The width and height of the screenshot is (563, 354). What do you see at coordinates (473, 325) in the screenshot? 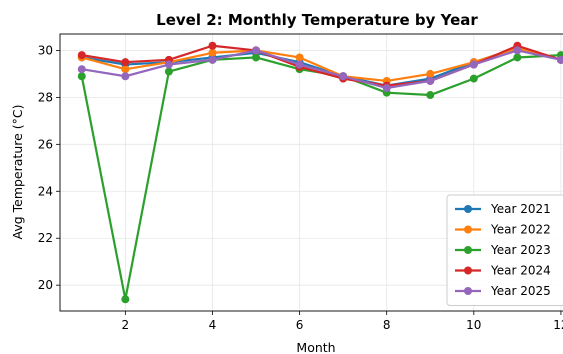
I see `x-tick-label: 10` at bounding box center [473, 325].